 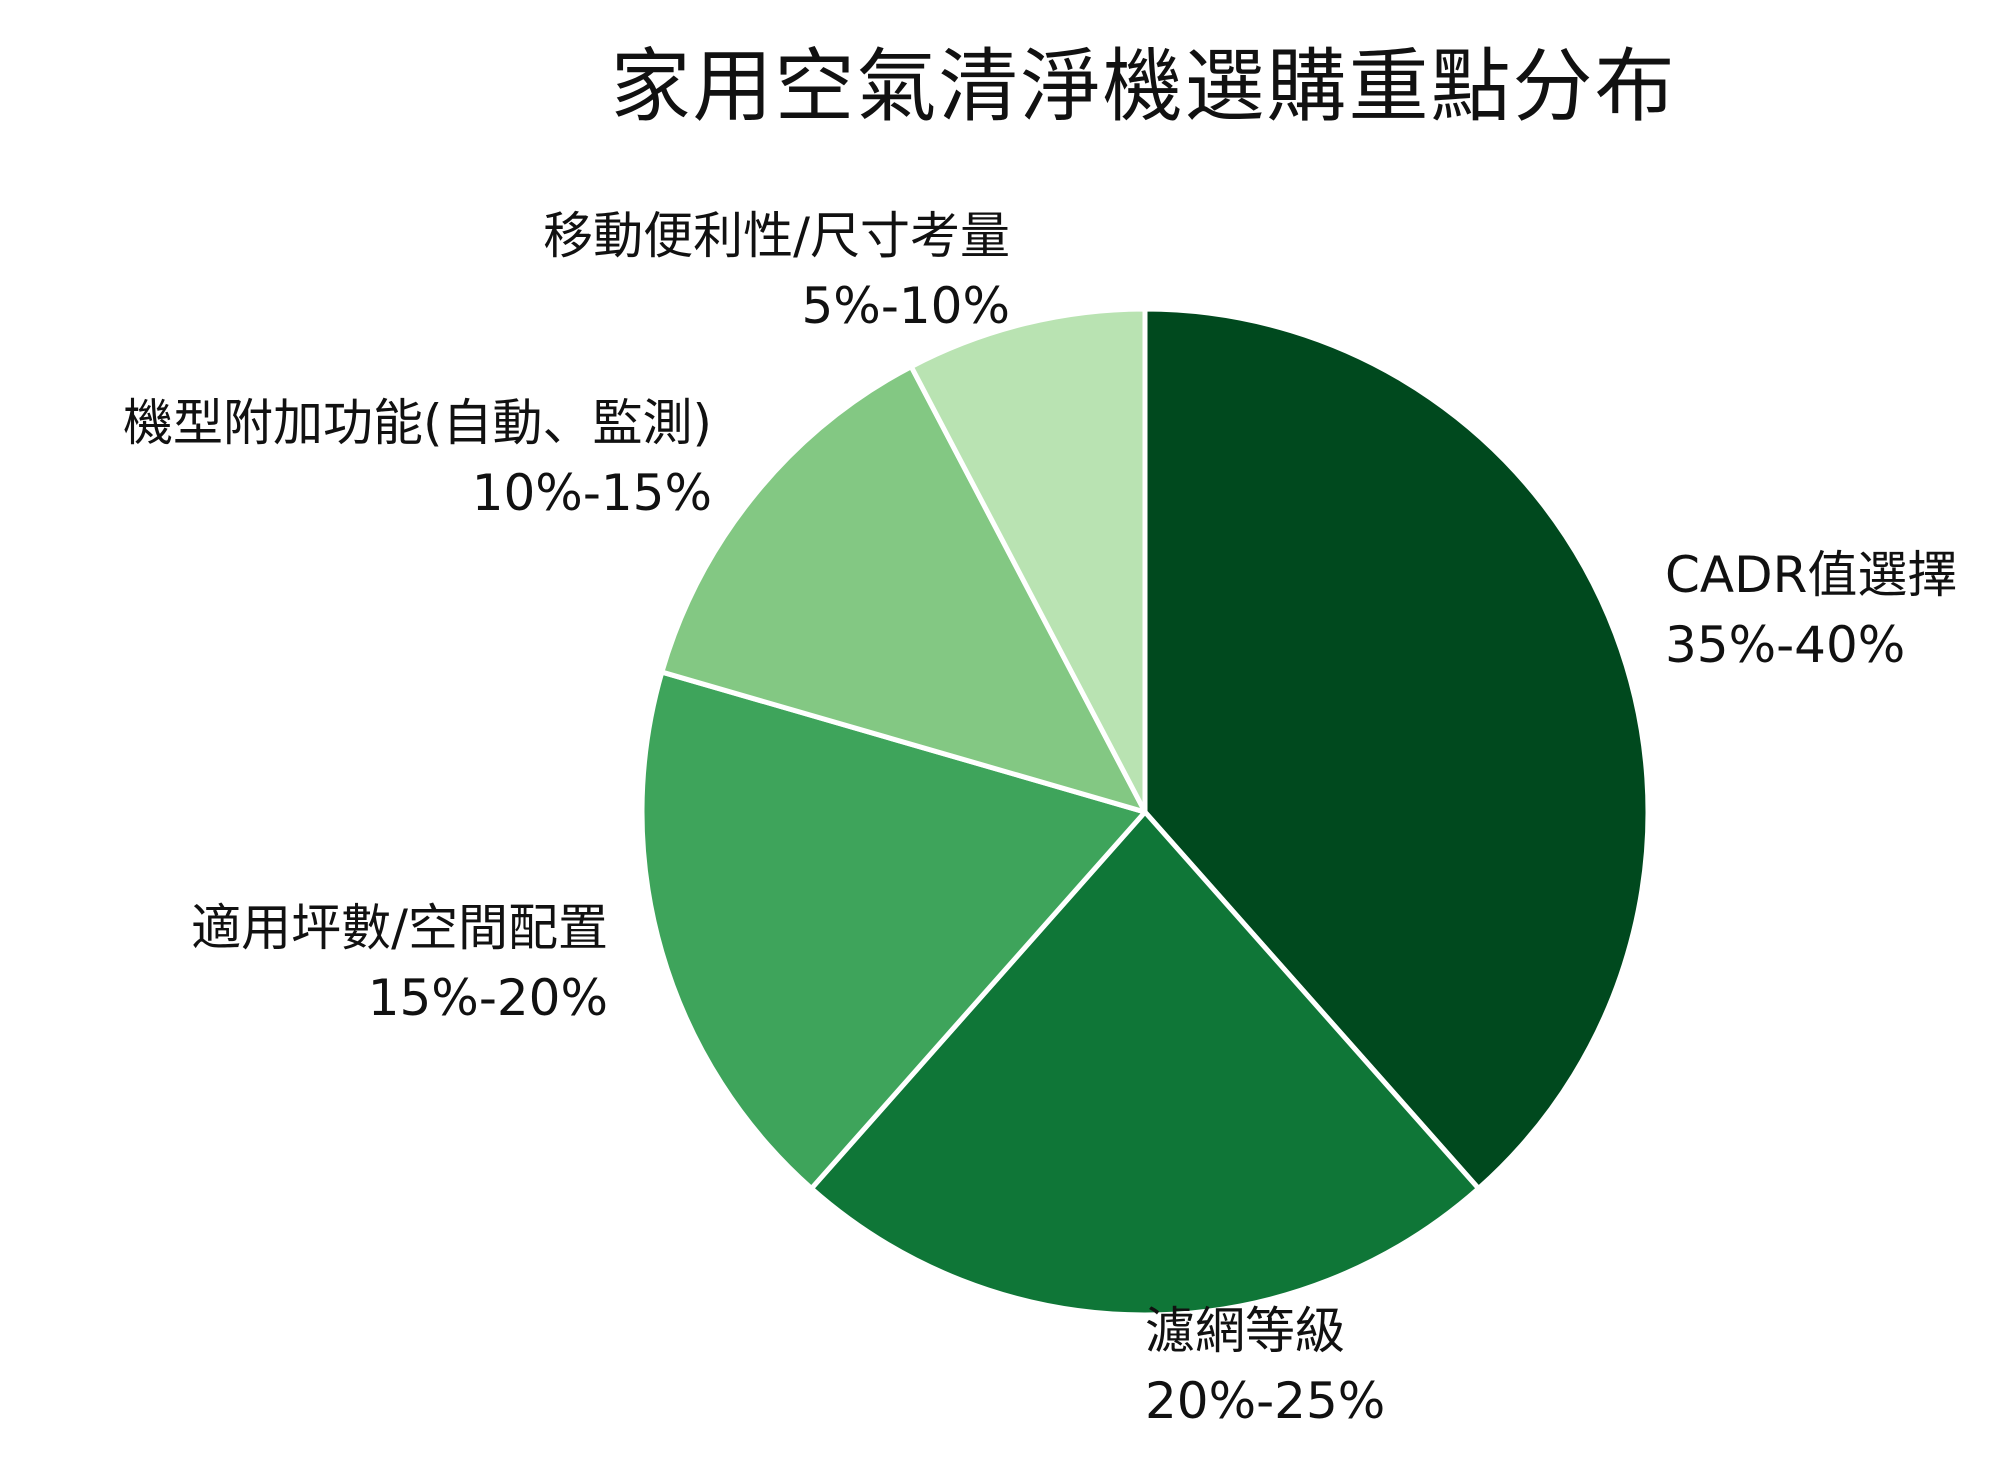 I want to click on slice-value-1: 35%-40%, so click(x=1785, y=645).